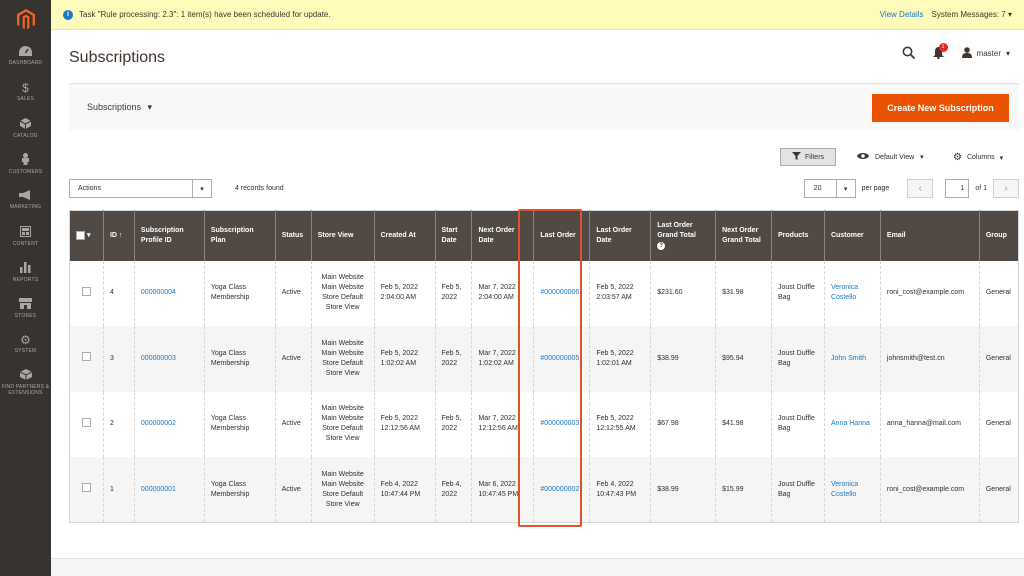 The height and width of the screenshot is (576, 1024). I want to click on select-all-checkbox, so click(80, 236).